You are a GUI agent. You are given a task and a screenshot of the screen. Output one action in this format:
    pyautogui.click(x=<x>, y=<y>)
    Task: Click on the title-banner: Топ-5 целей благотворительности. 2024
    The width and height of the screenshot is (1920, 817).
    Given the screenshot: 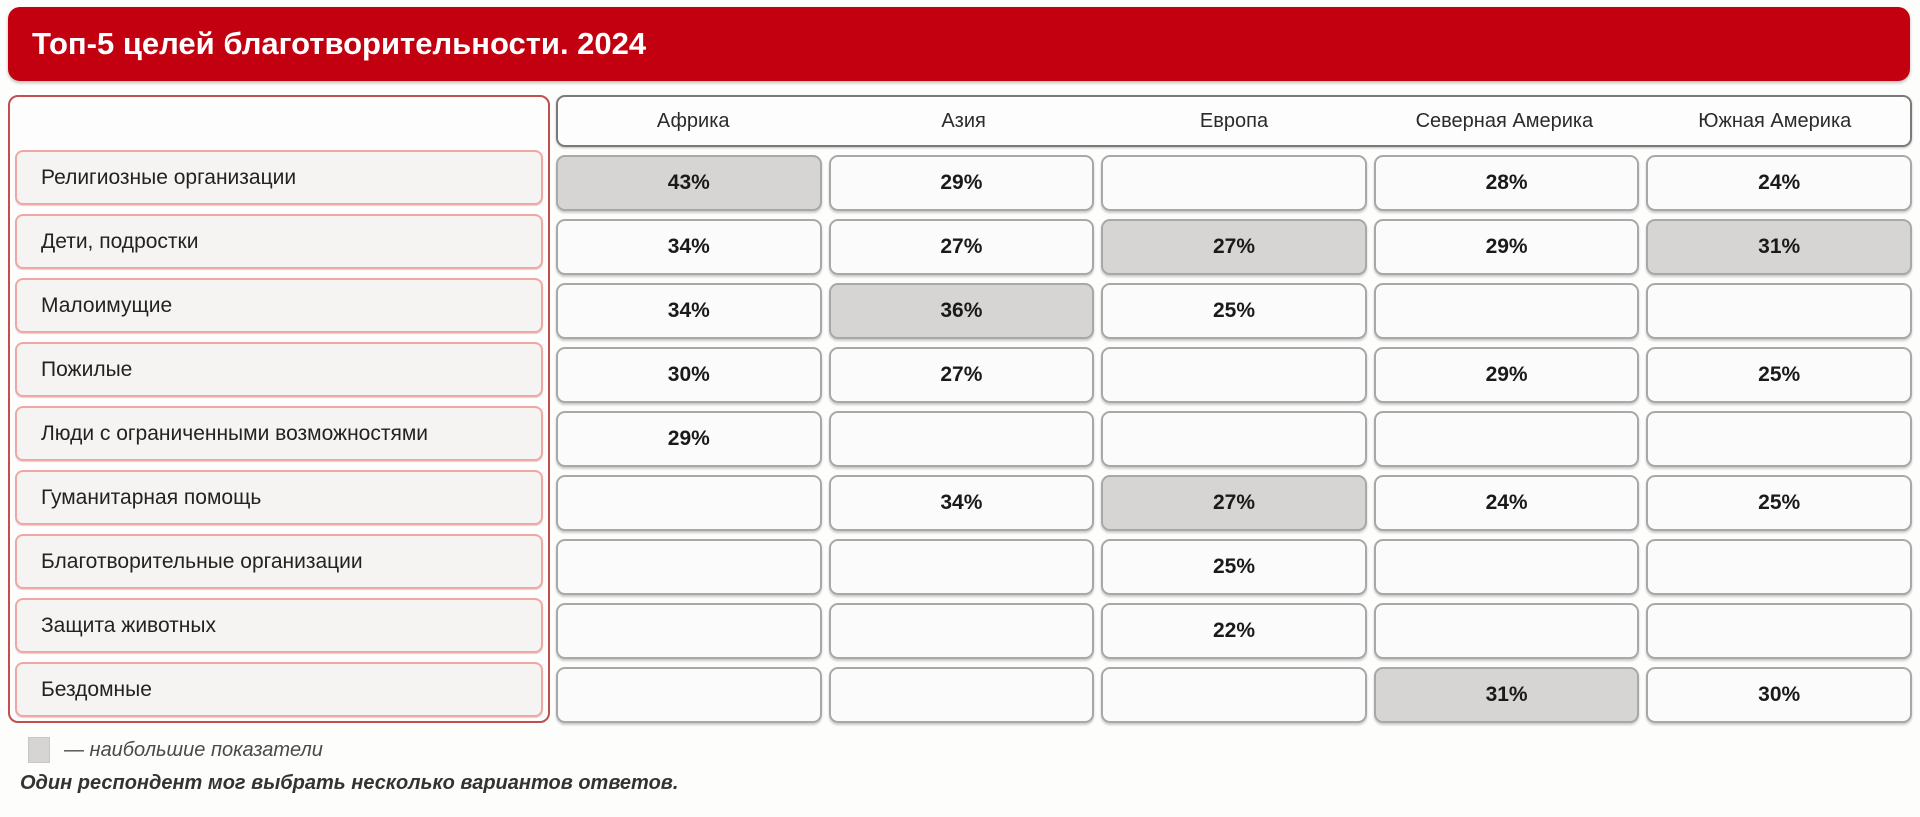 What is the action you would take?
    pyautogui.click(x=959, y=44)
    